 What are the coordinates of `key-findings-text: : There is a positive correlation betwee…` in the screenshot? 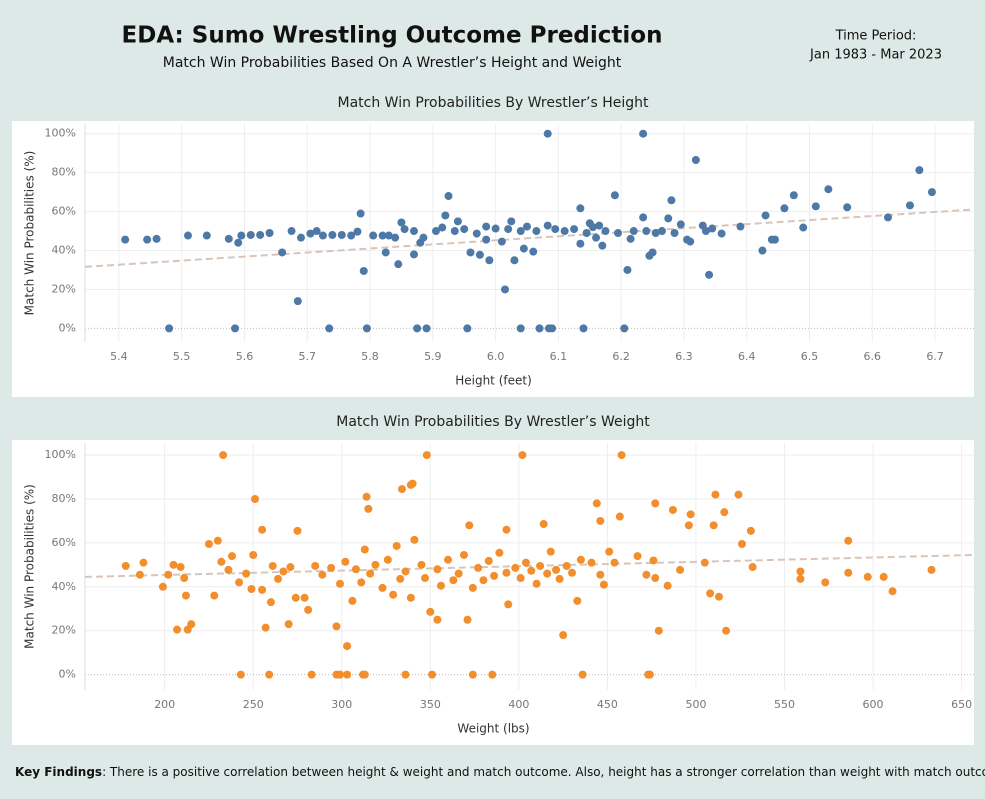 It's located at (543, 772).